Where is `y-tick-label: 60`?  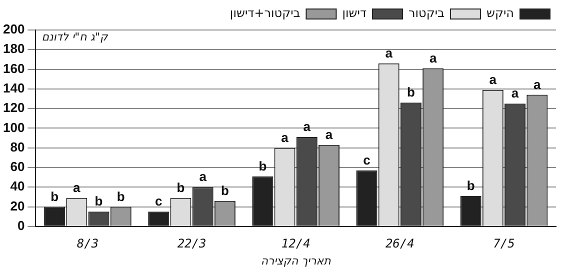
y-tick-label: 60 is located at coordinates (17, 166).